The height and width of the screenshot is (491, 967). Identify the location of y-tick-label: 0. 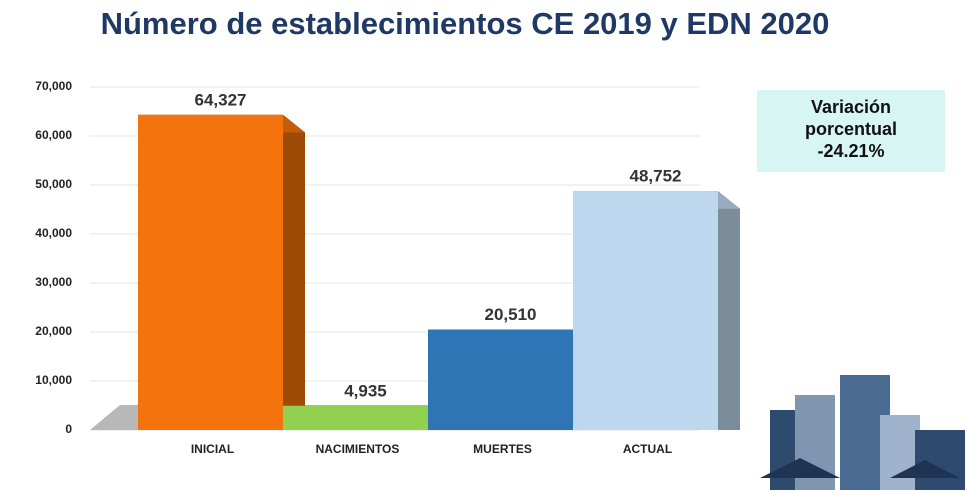
(68, 429).